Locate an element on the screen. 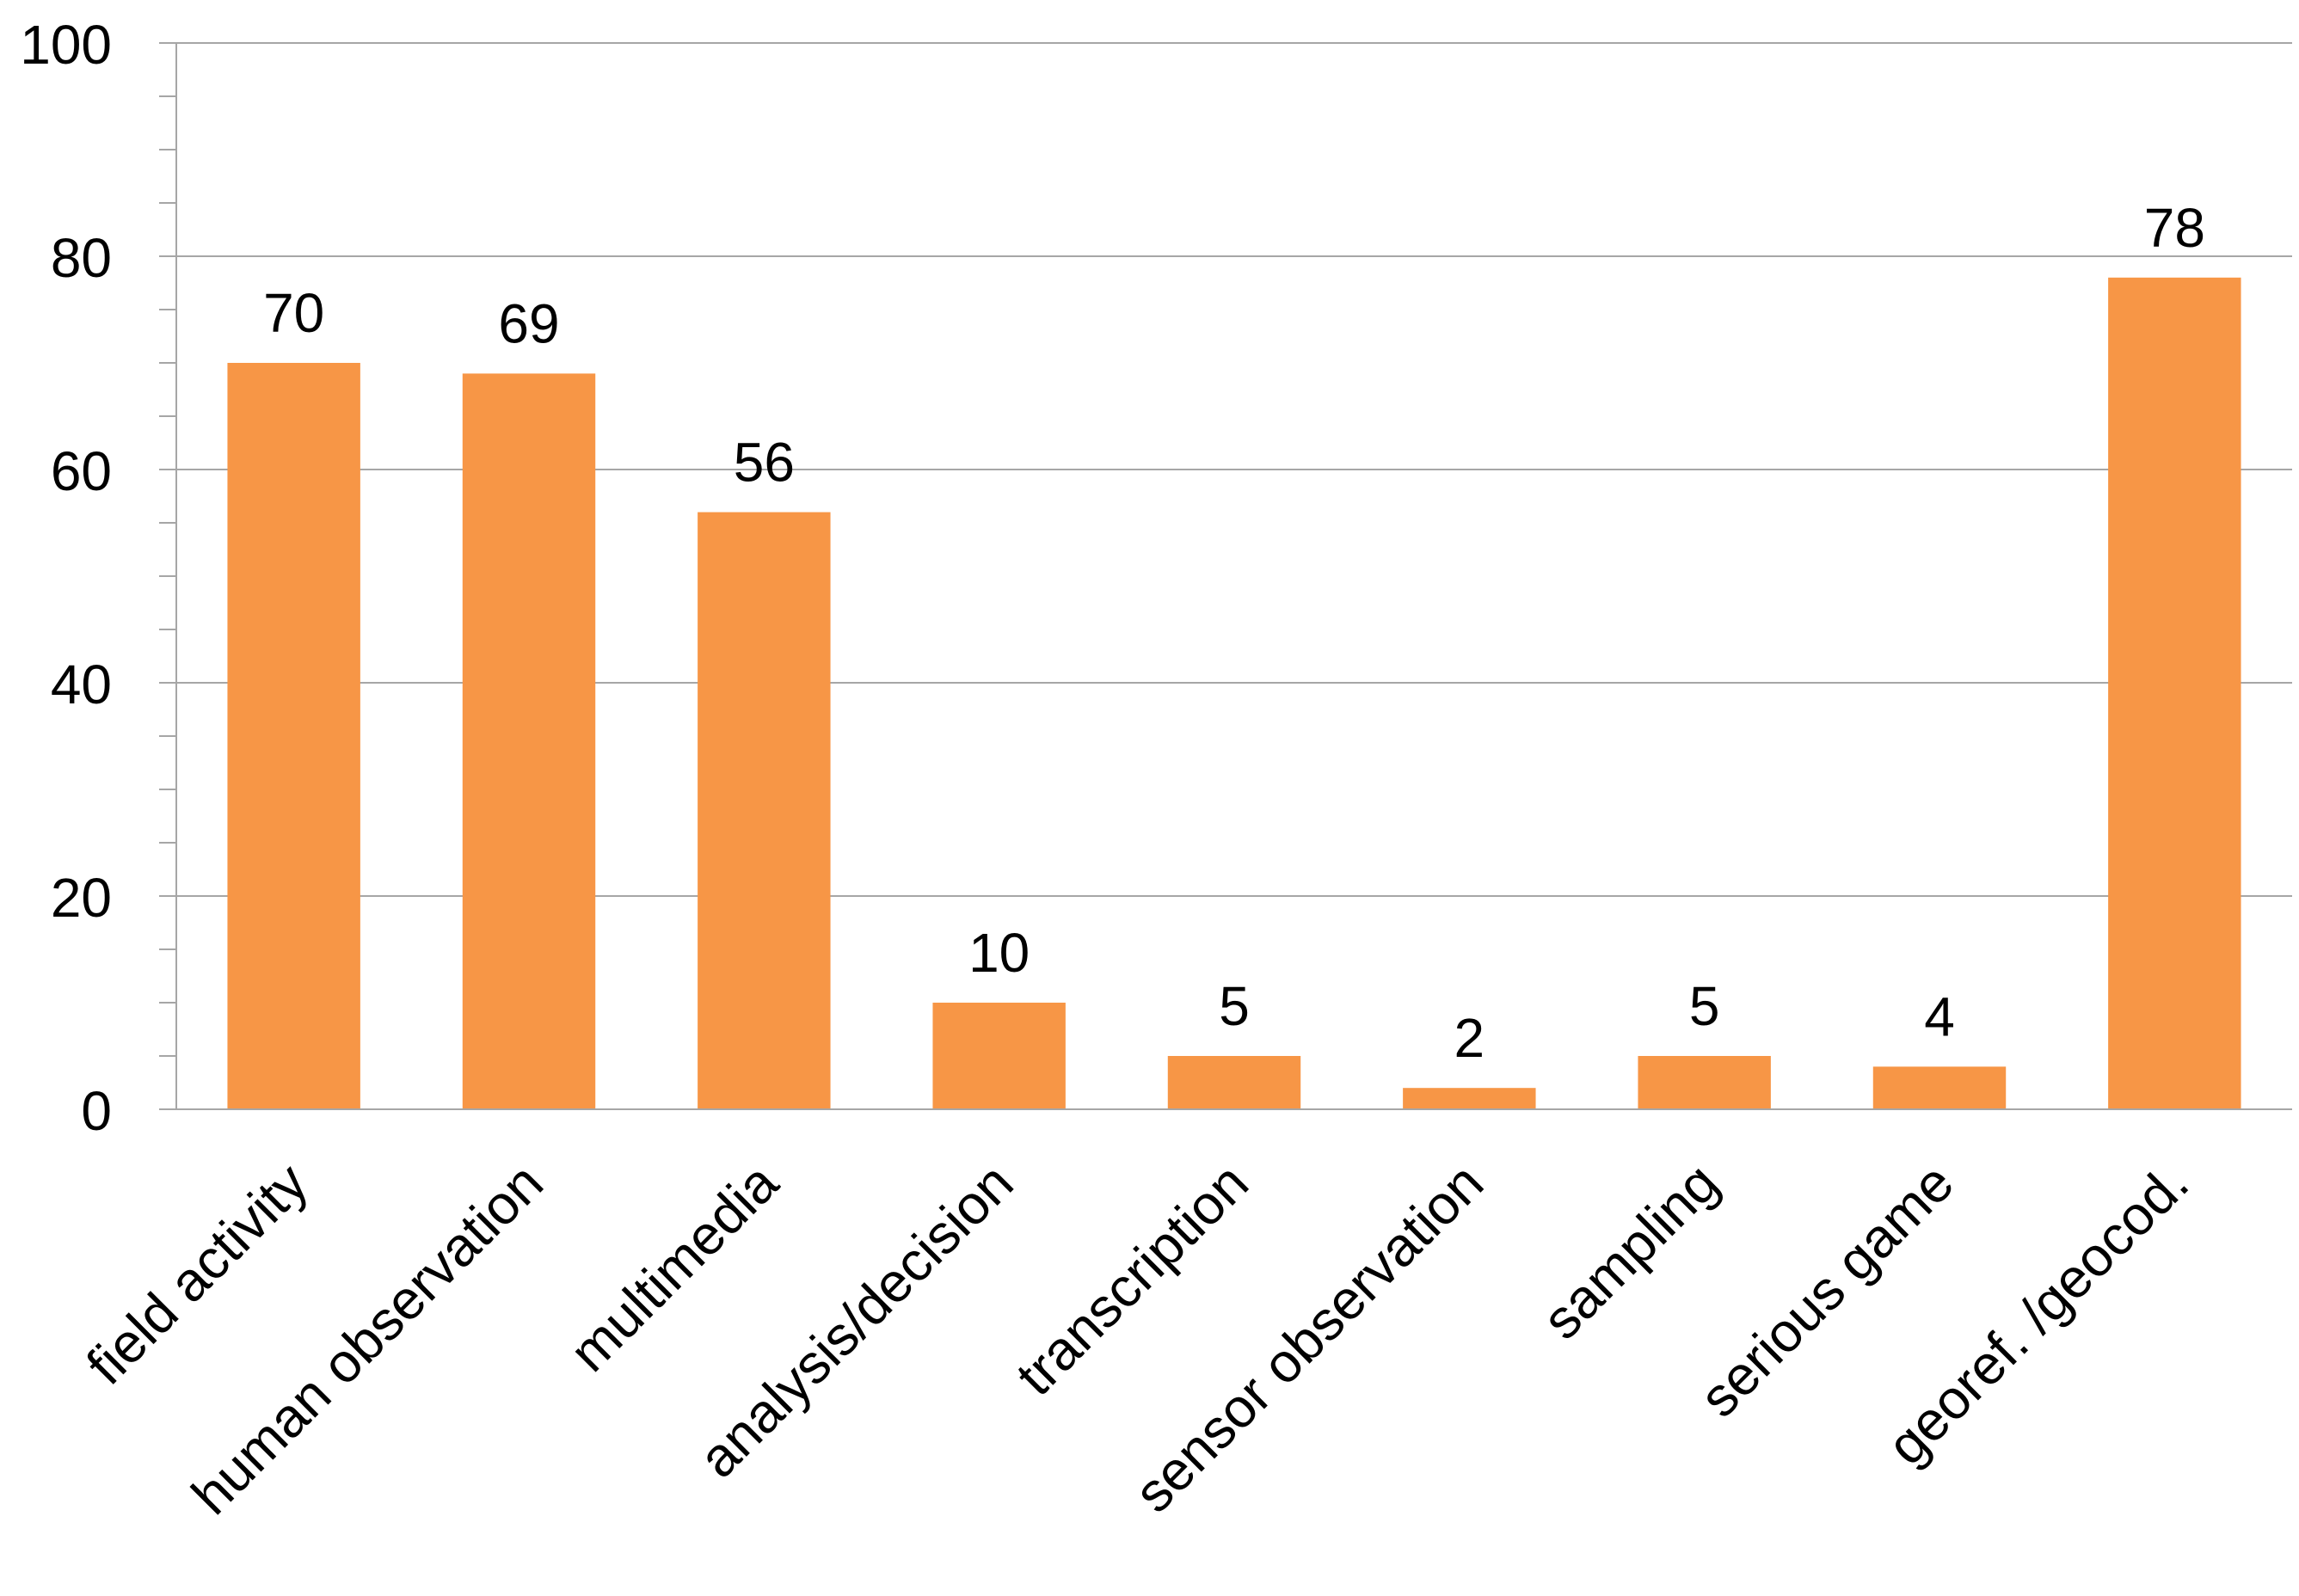 The image size is (2299, 1596). data-label: 70 is located at coordinates (293, 313).